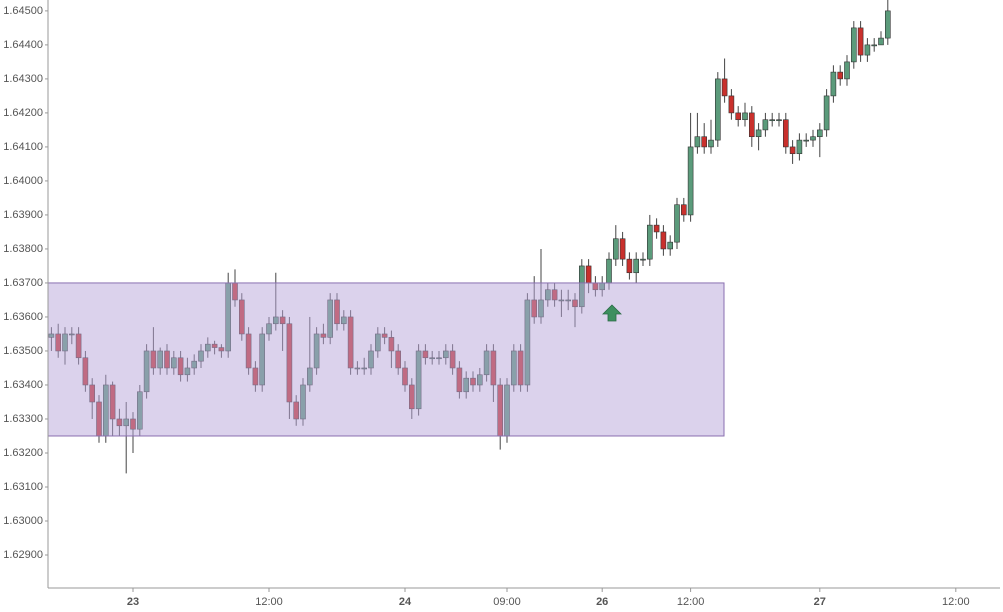 The height and width of the screenshot is (612, 1003). Describe the element at coordinates (23, 351) in the screenshot. I see `y-tick-label: 1.63500` at that location.